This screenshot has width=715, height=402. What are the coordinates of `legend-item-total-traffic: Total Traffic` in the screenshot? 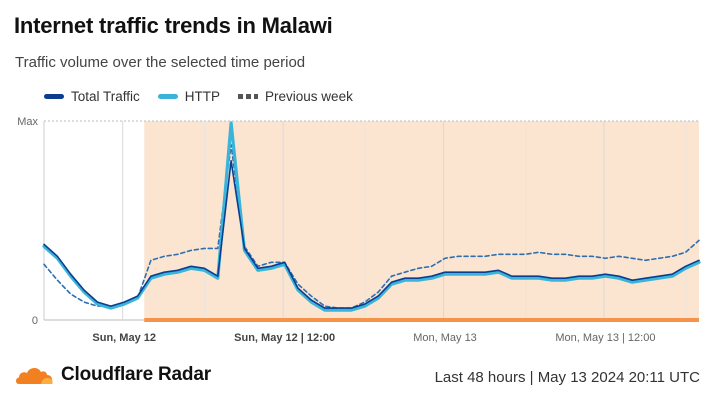 It's located at (92, 96).